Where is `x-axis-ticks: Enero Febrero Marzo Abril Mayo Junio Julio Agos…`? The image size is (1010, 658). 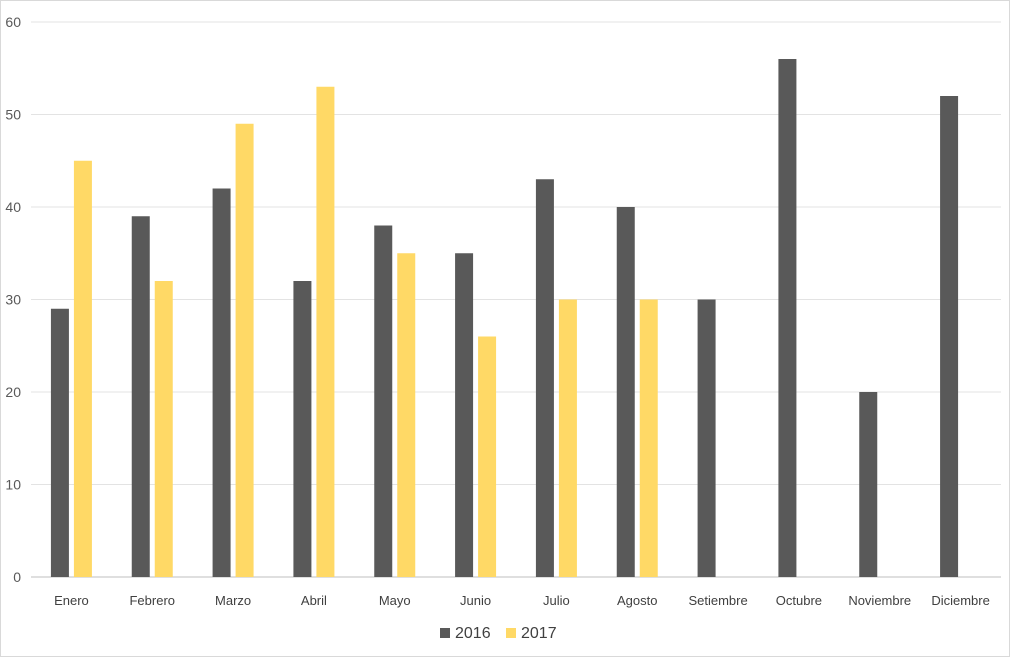
x-axis-ticks: Enero Febrero Marzo Abril Mayo Junio Julio Agos… is located at coordinates (522, 600).